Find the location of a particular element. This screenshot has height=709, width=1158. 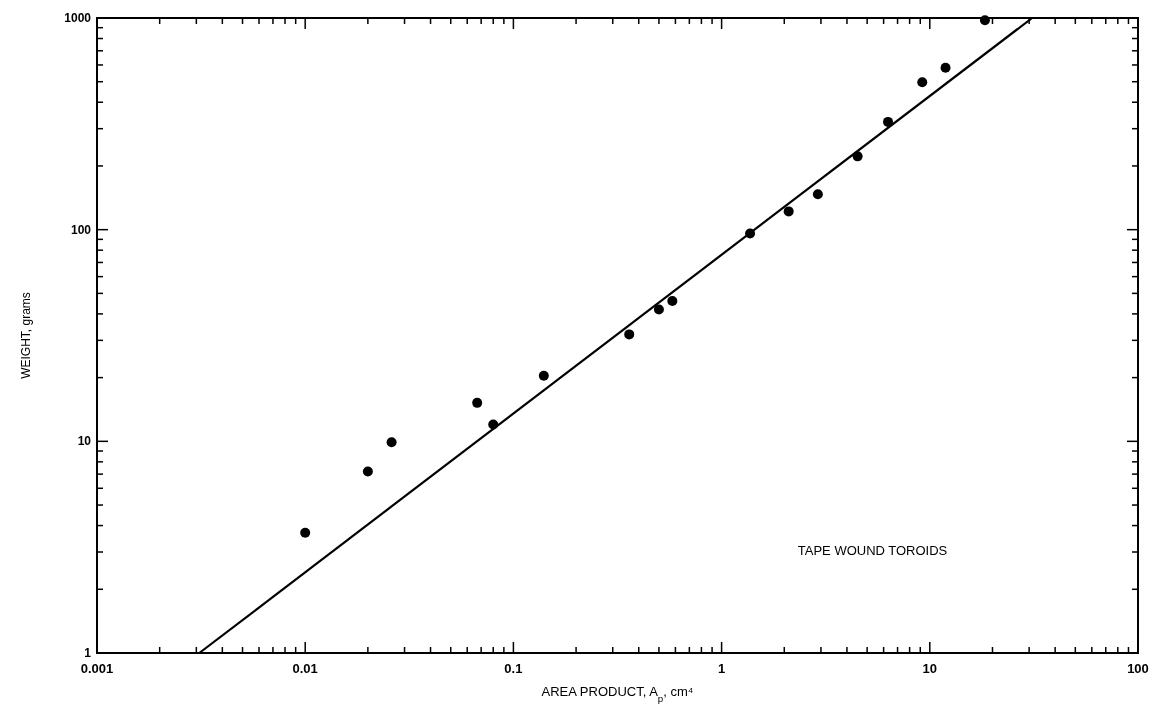

x-tick-label: 0.1 is located at coordinates (513, 668).